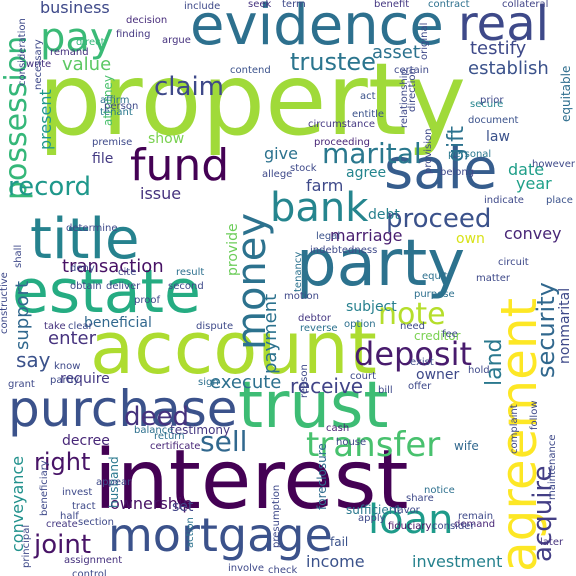  What do you see at coordinates (298, 271) in the screenshot?
I see `cloud-word-tenancy: tenancy` at bounding box center [298, 271].